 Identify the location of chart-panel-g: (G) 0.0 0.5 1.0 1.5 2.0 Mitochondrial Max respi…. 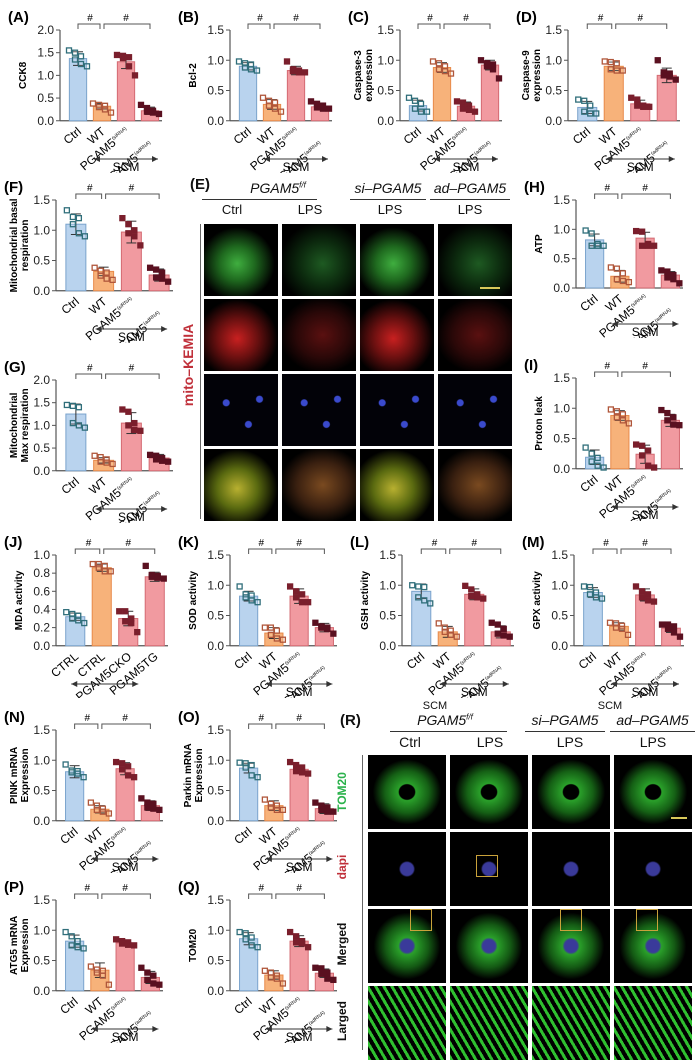
(91, 448).